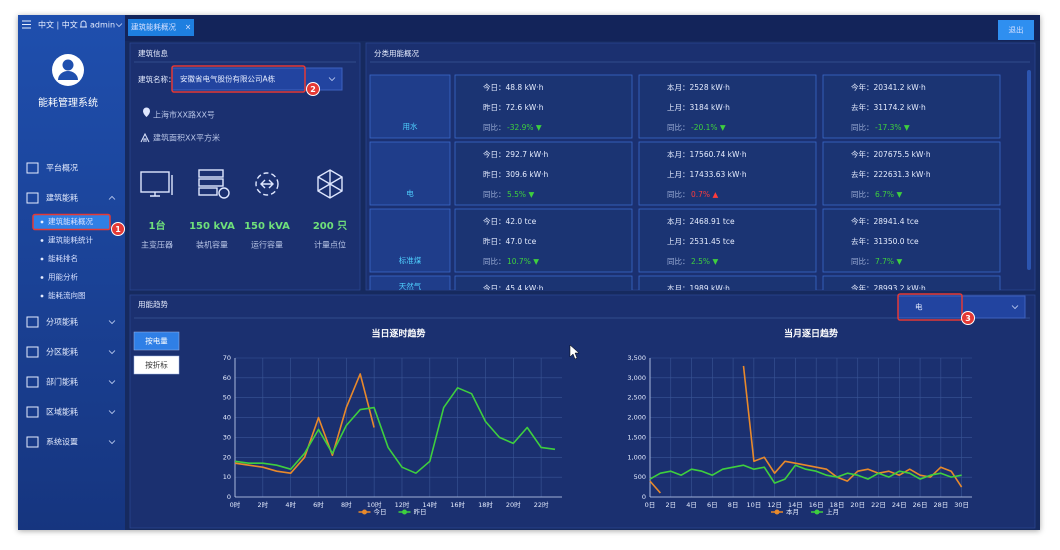 The image size is (1060, 550). What do you see at coordinates (636, 378) in the screenshot?
I see `y-tick-label: 3,000` at bounding box center [636, 378].